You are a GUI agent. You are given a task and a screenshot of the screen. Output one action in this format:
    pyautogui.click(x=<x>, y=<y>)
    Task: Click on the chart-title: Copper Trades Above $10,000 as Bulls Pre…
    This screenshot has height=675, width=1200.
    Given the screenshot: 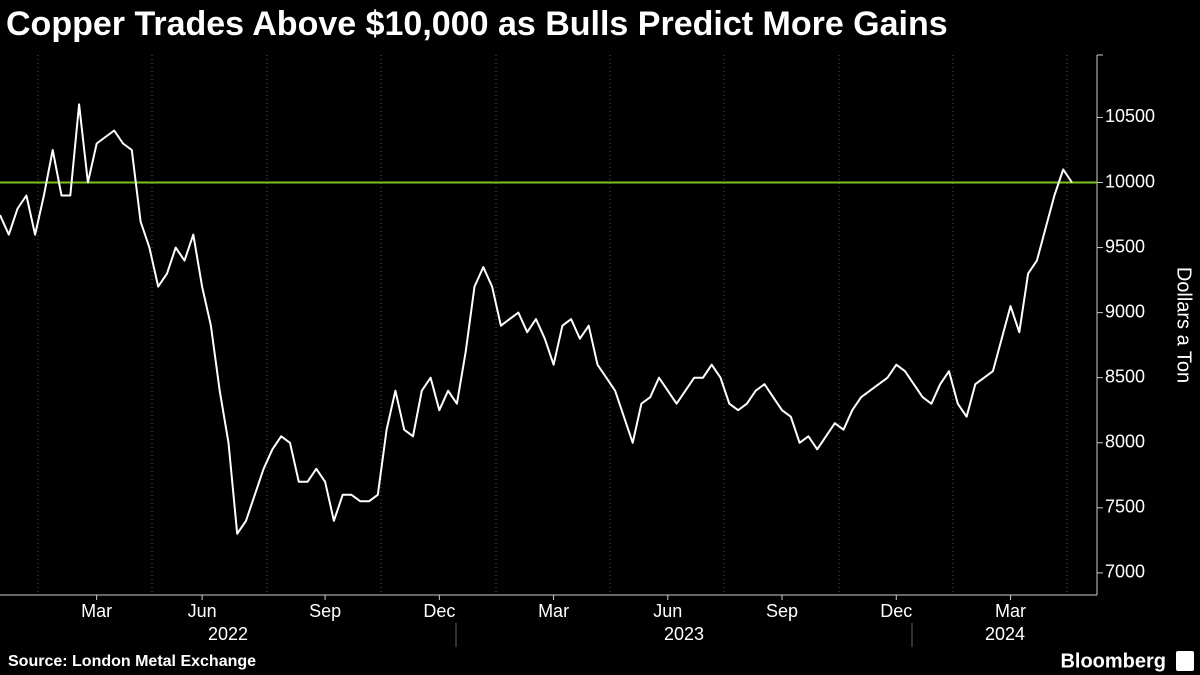 What is the action you would take?
    pyautogui.click(x=477, y=24)
    